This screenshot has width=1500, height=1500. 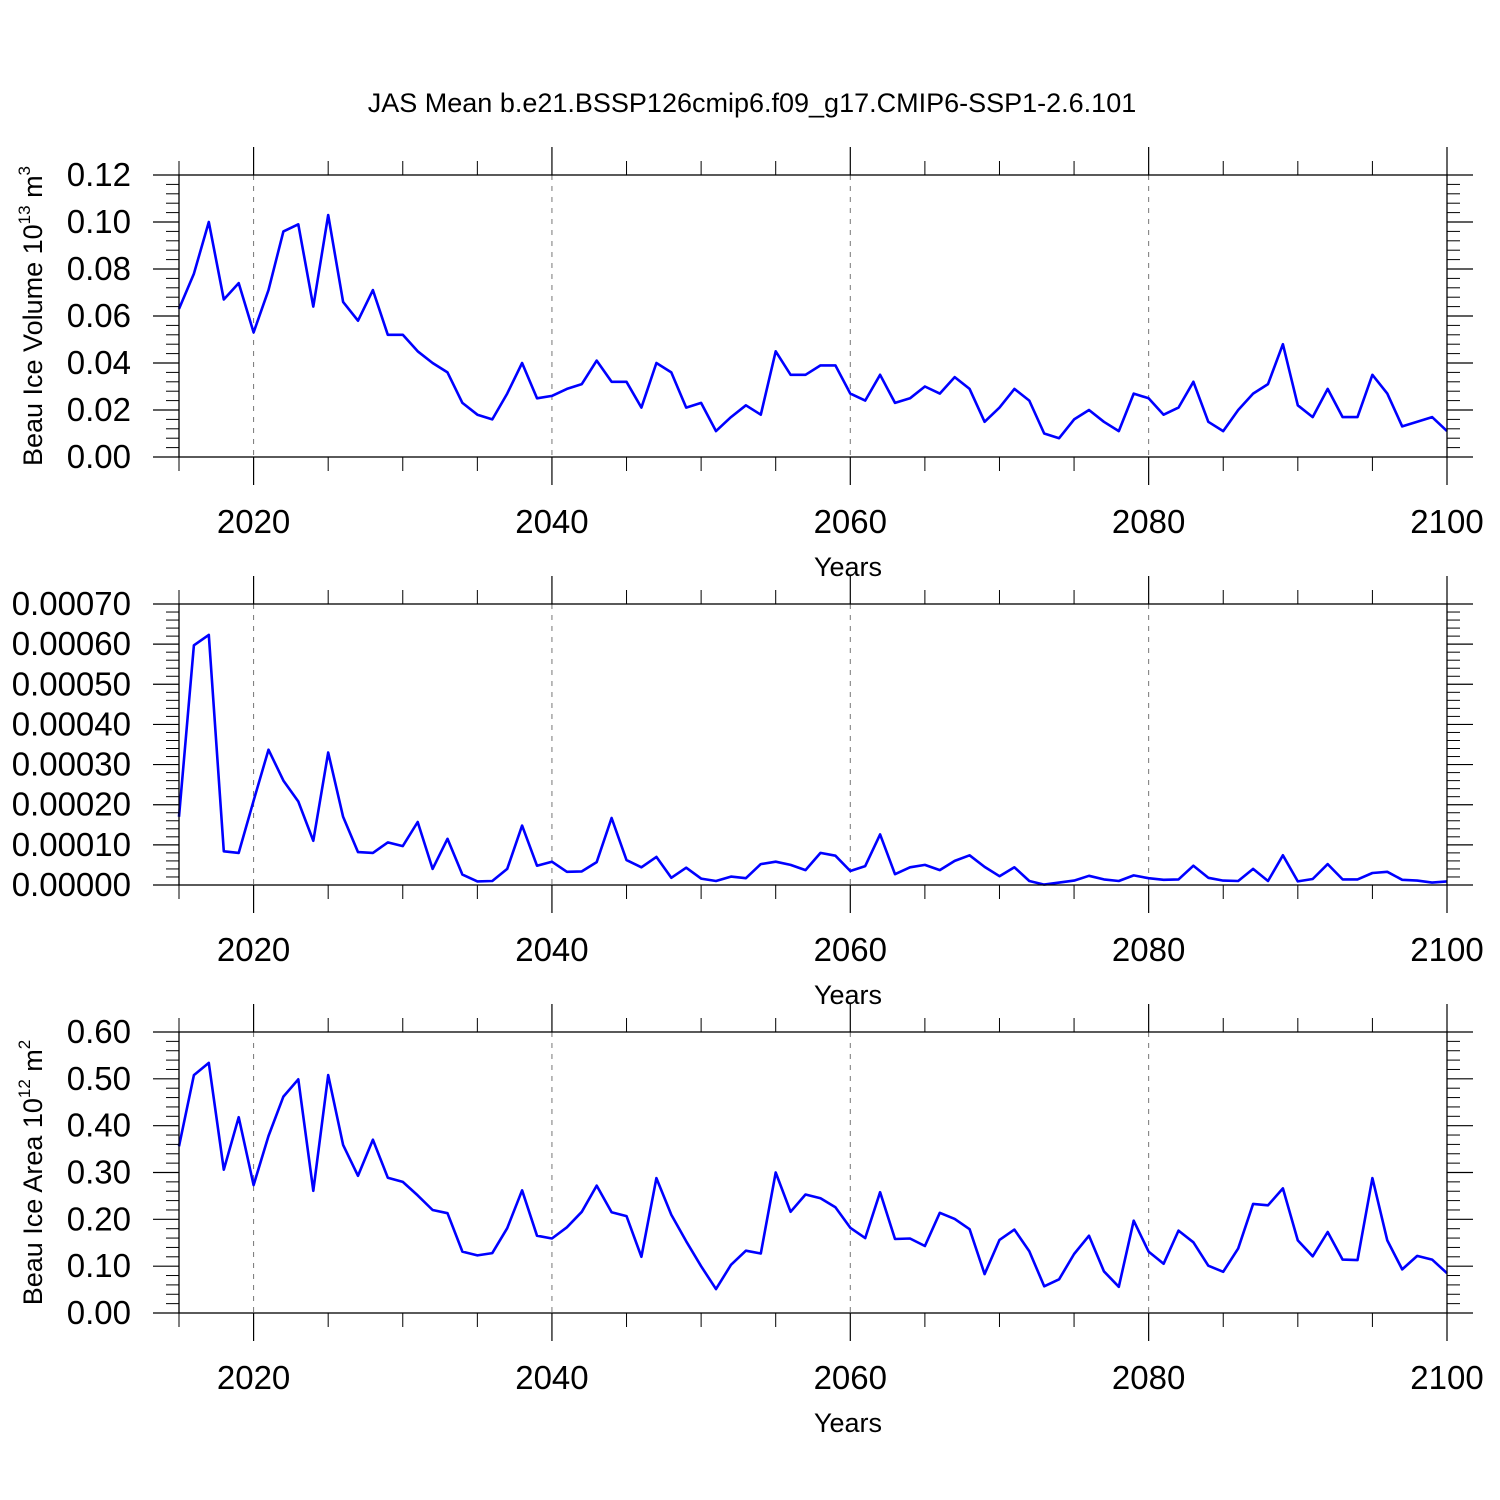 What do you see at coordinates (33, 345) in the screenshot?
I see `y-axis-label-text: Beau Ice Volume 10` at bounding box center [33, 345].